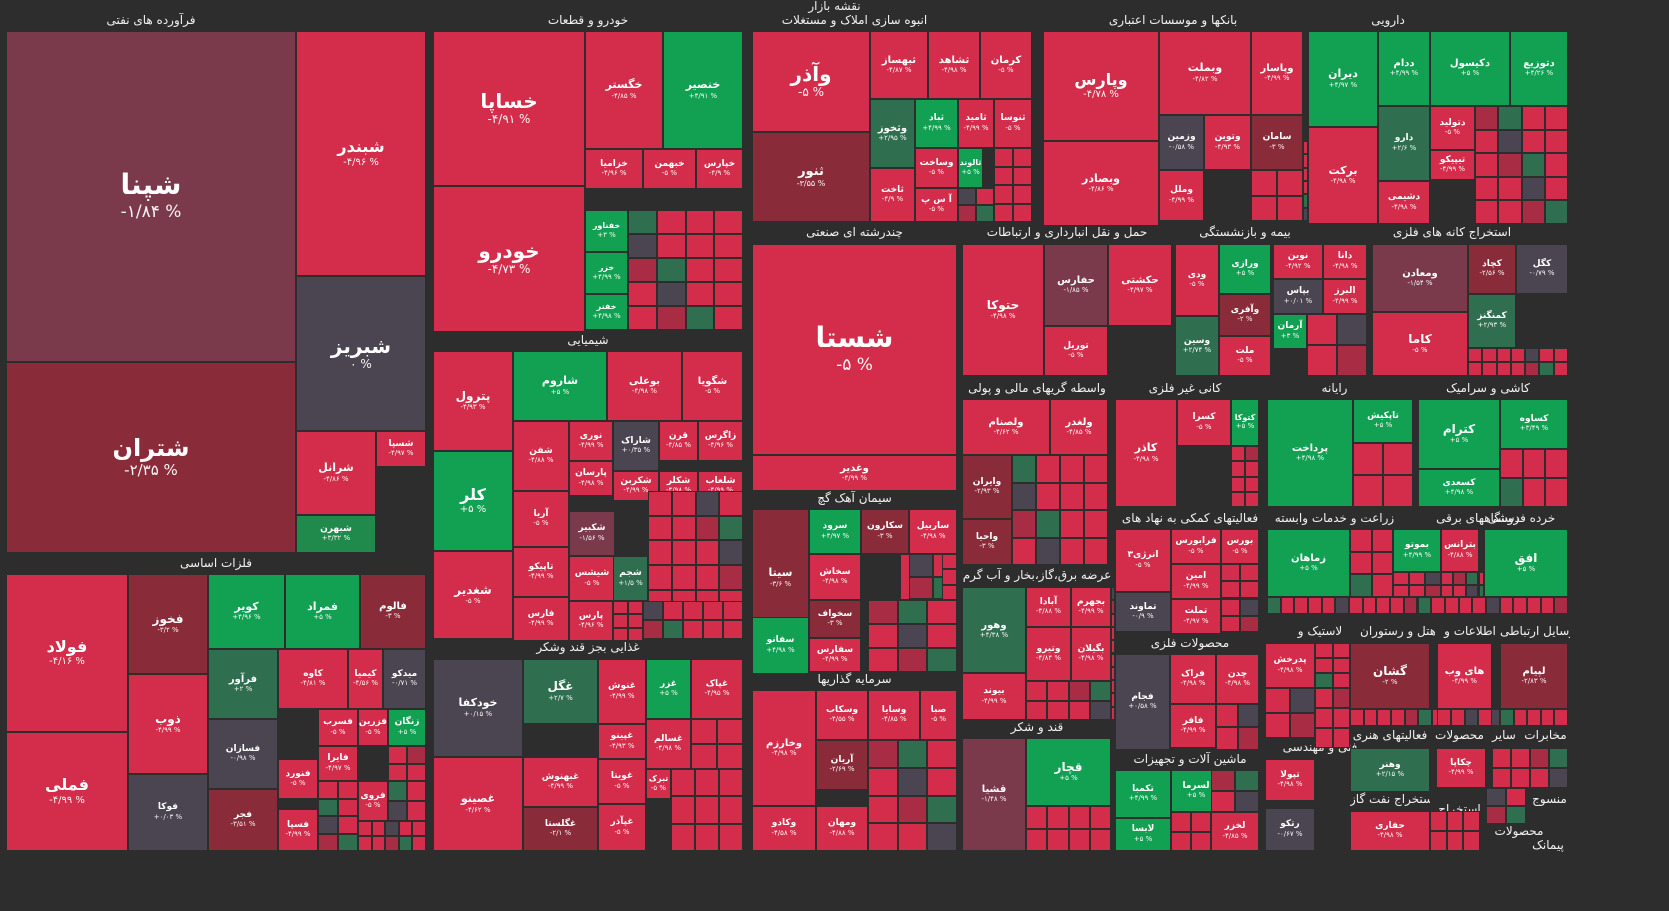 This screenshot has width=1669, height=911. What do you see at coordinates (1006, 65) in the screenshot?
I see `stock-tile: کرمان -۵ %` at bounding box center [1006, 65].